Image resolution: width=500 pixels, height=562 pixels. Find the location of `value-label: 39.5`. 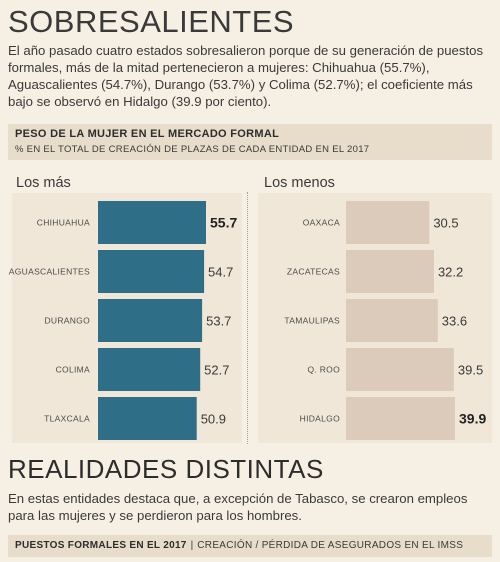

value-label: 39.5 is located at coordinates (470, 370).